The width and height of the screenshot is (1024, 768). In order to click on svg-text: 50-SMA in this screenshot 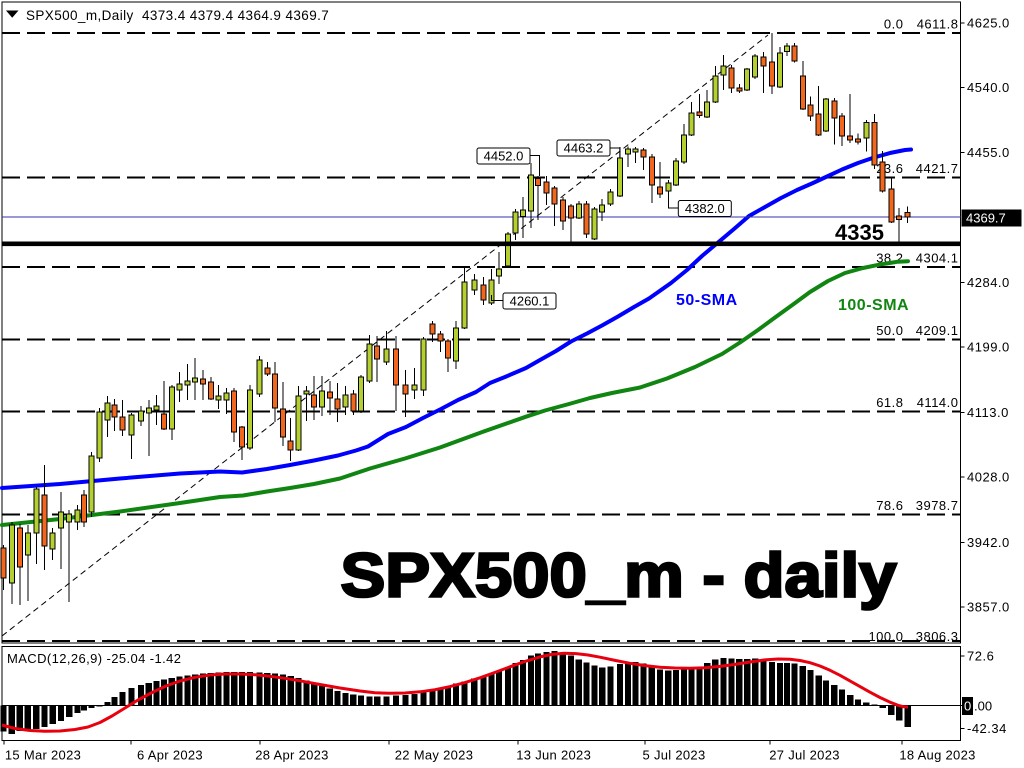, I will do `click(707, 300)`.